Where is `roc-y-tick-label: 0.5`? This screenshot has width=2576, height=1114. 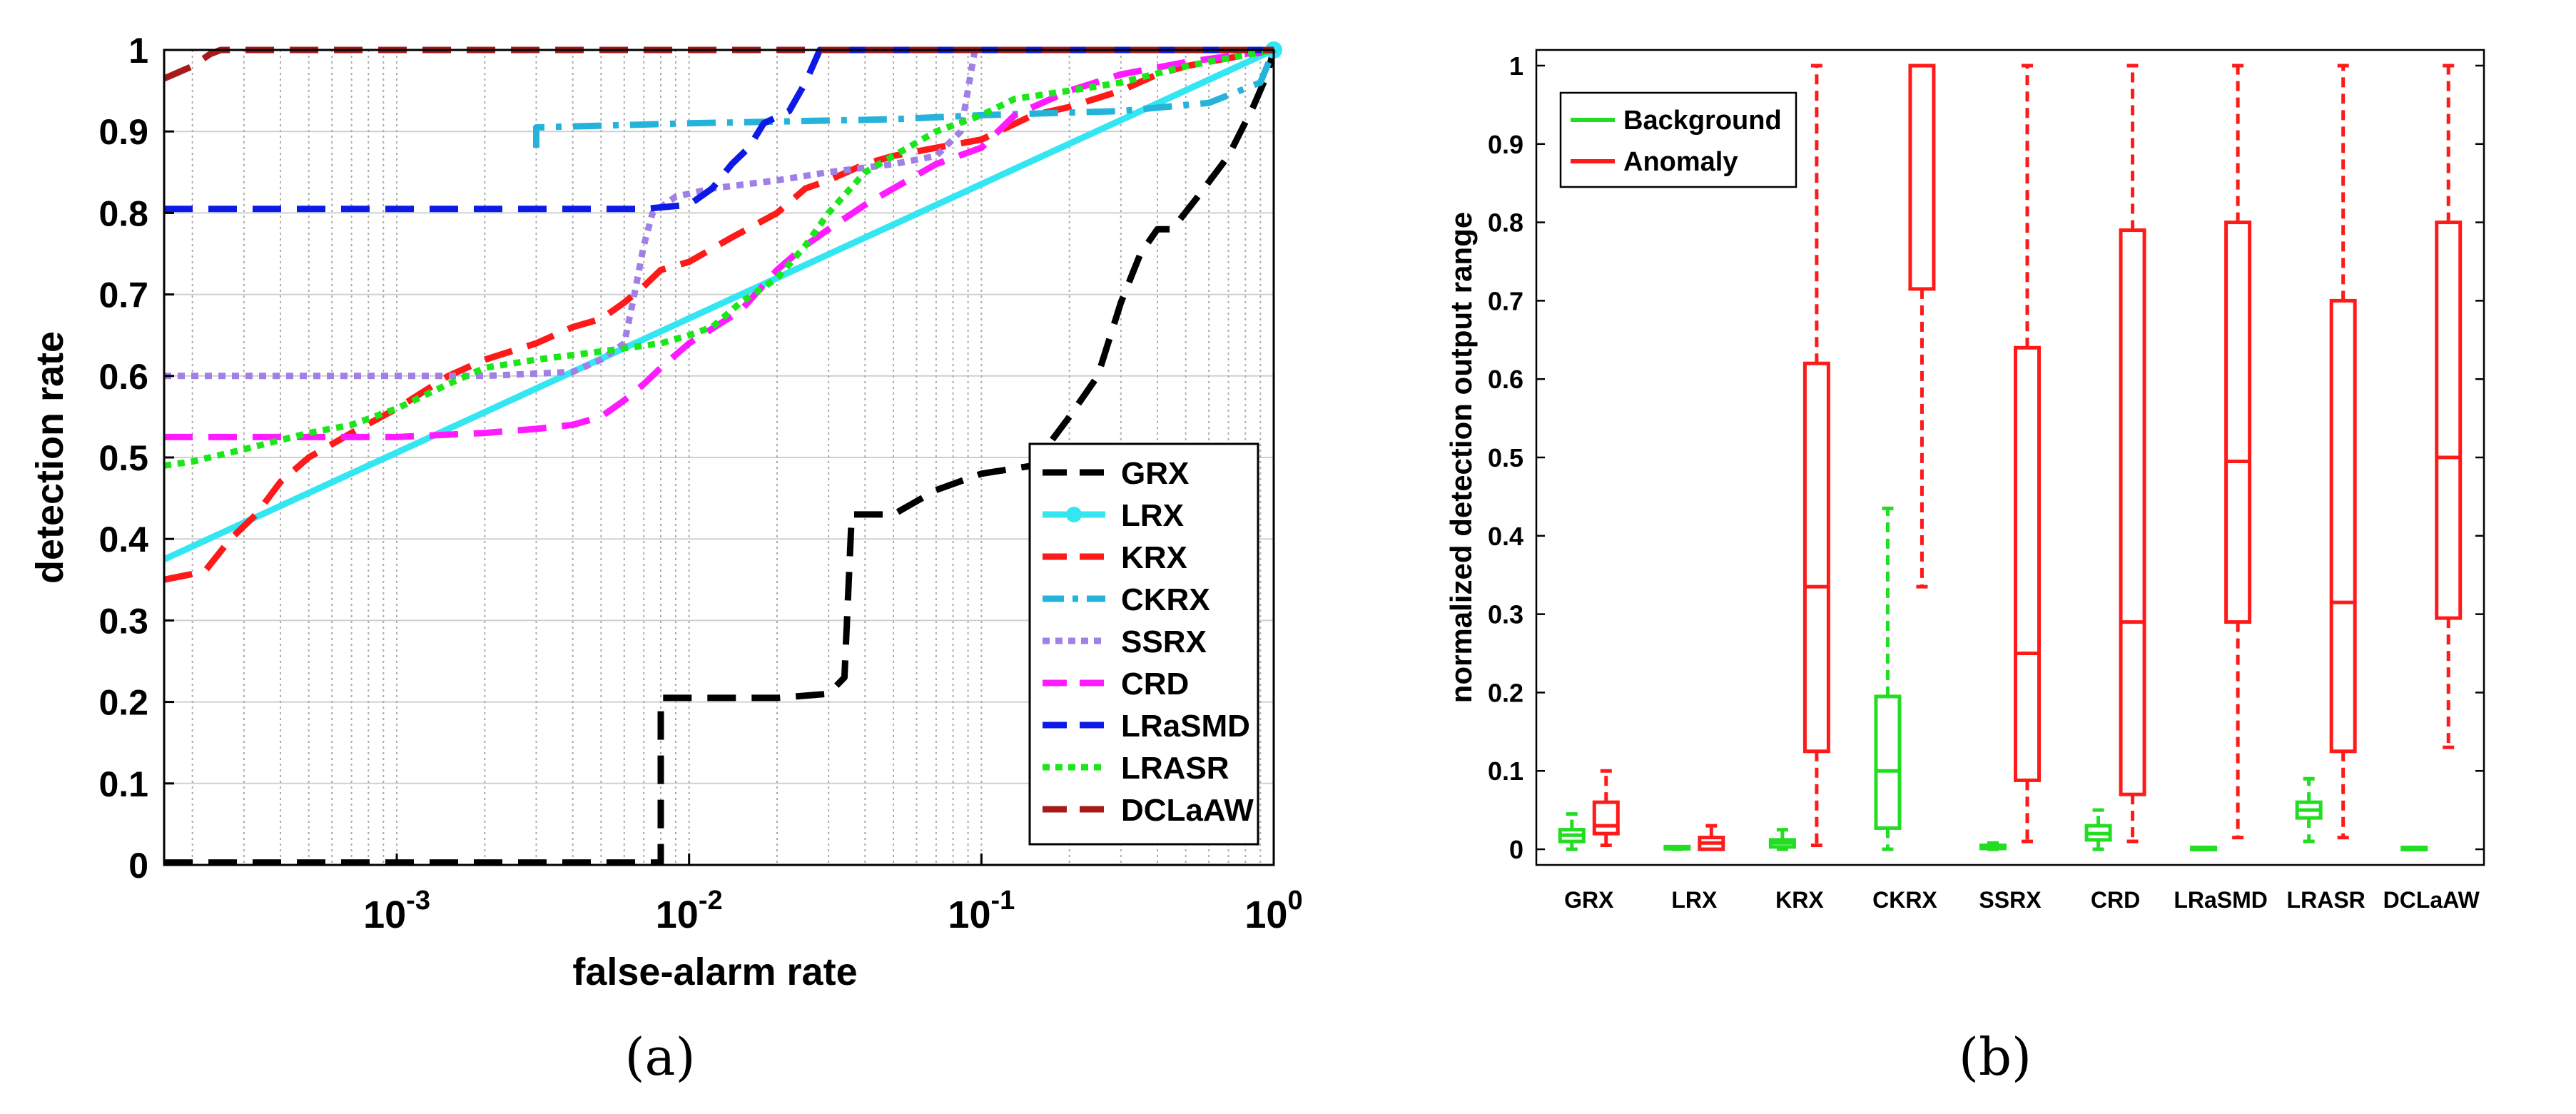
roc-y-tick-label: 0.5 is located at coordinates (123, 458).